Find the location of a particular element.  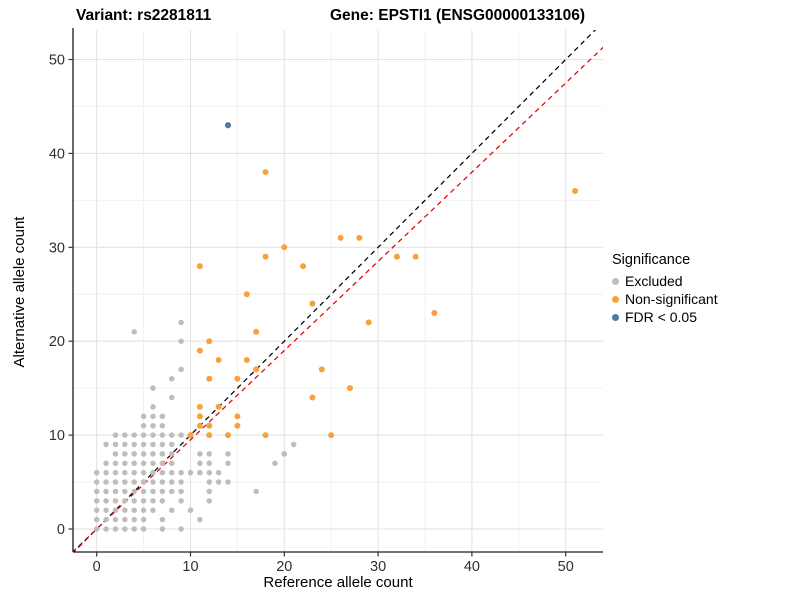

fdr-point-swatch is located at coordinates (615, 317).